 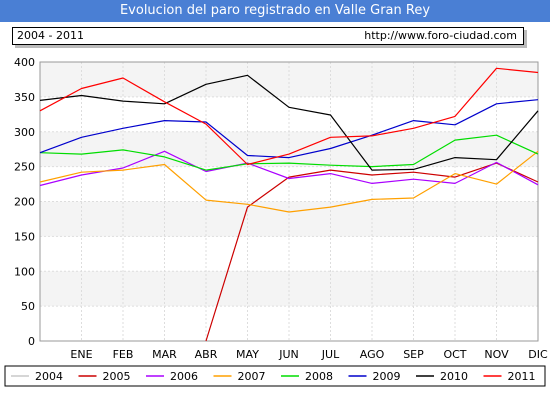 I want to click on x-tick-label: JUL, so click(x=330, y=354).